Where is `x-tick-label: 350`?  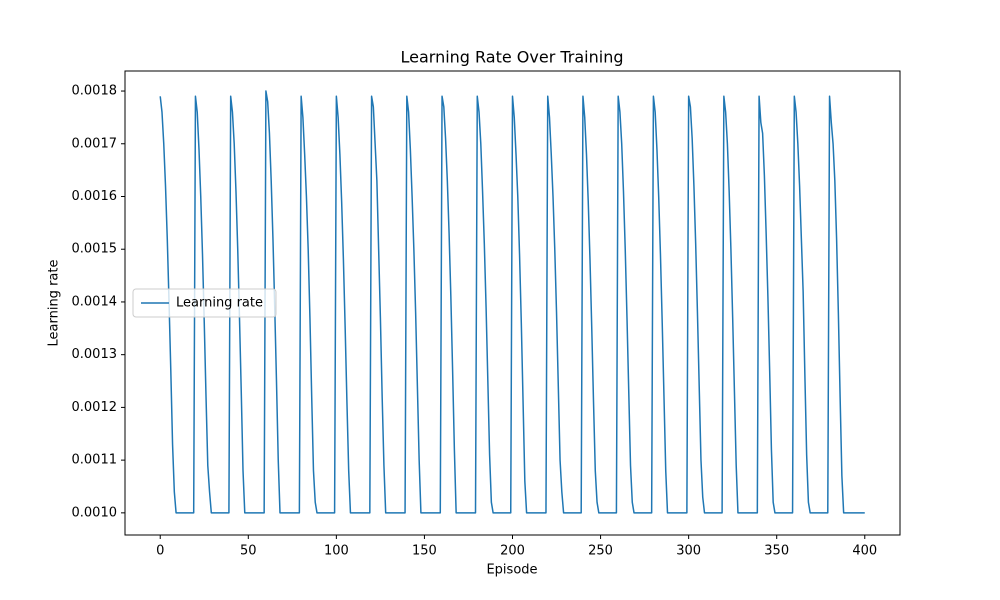 x-tick-label: 350 is located at coordinates (776, 551).